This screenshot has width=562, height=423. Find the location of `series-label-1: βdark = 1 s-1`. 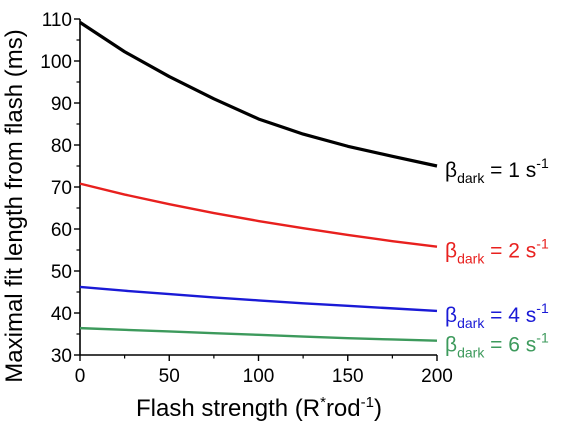

series-label-1: βdark = 1 s-1 is located at coordinates (497, 170).